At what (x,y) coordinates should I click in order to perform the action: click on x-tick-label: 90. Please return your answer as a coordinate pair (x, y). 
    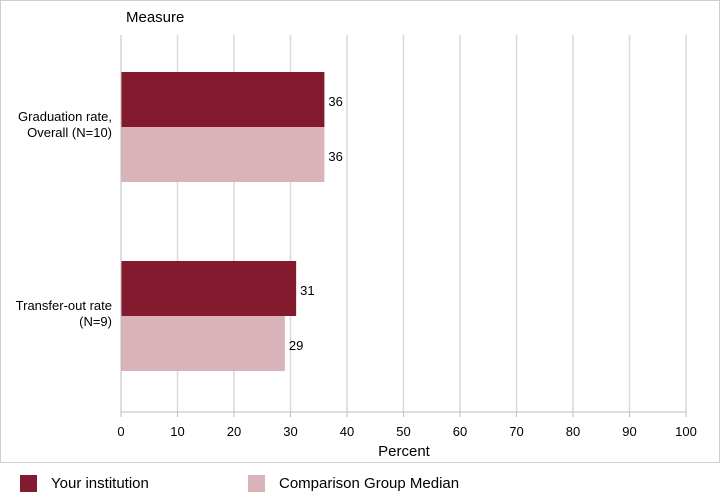
    Looking at the image, I should click on (629, 431).